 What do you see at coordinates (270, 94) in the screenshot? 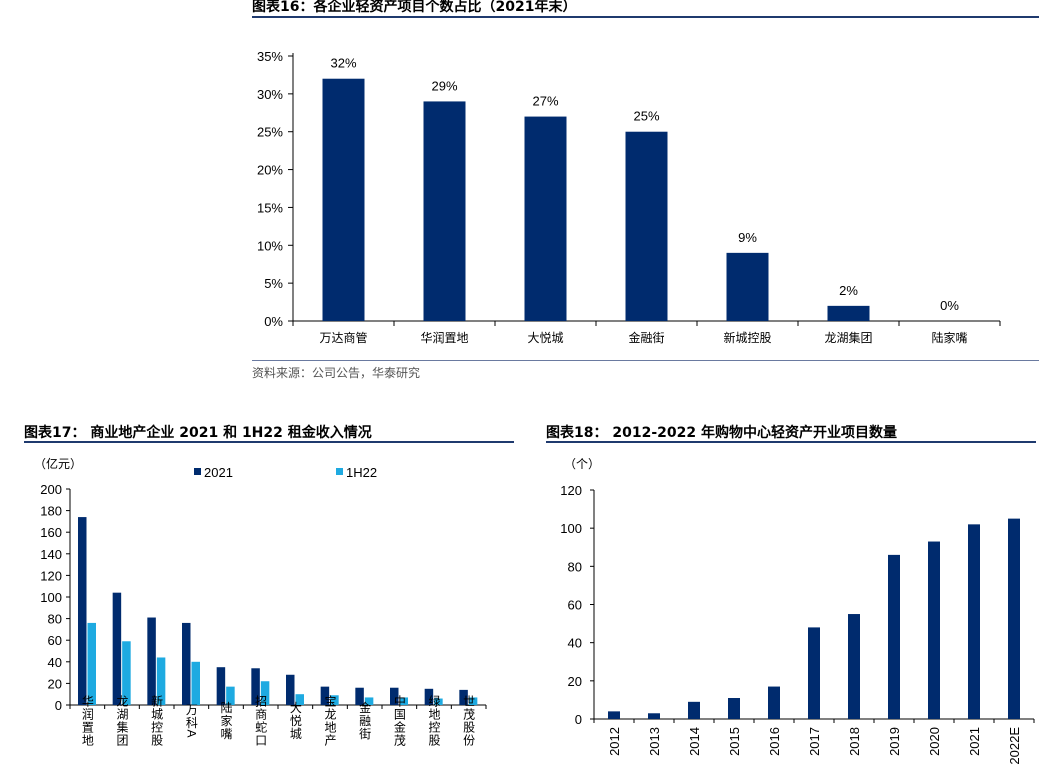
I see `chart1-y-tick-label: 30%` at bounding box center [270, 94].